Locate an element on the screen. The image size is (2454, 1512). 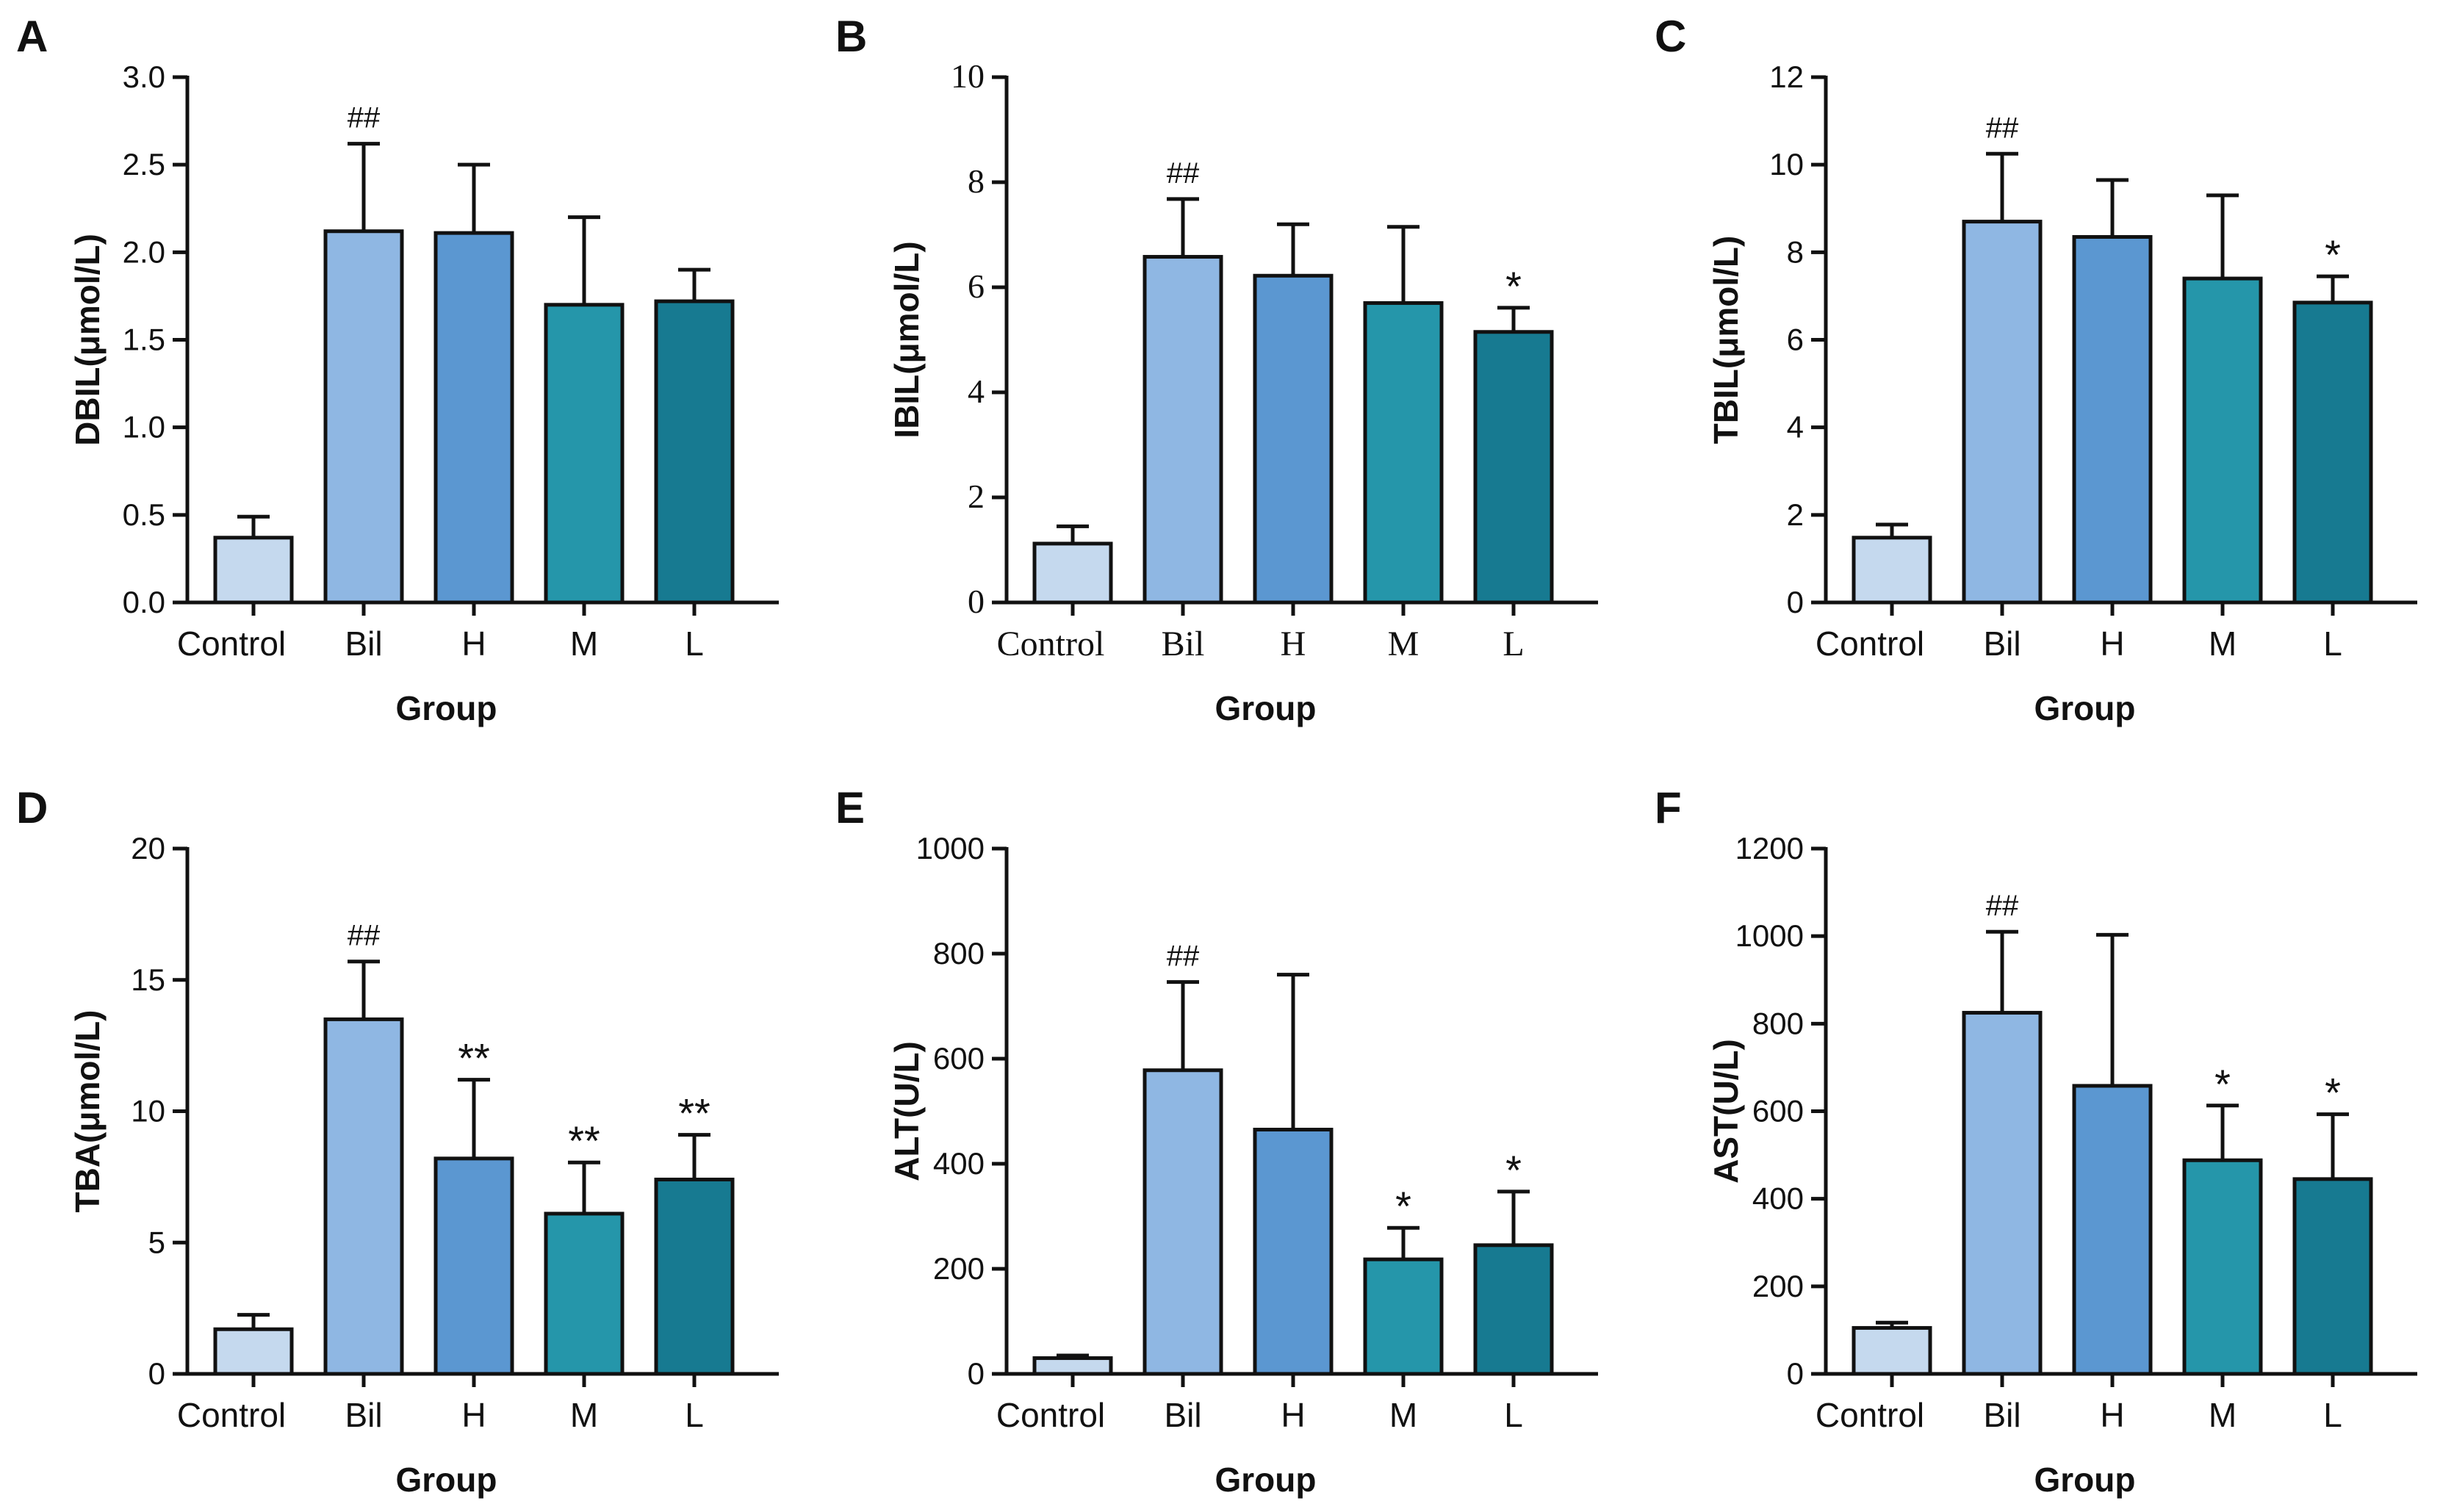
y-axis-label: AST(U/L) is located at coordinates (1726, 1111).